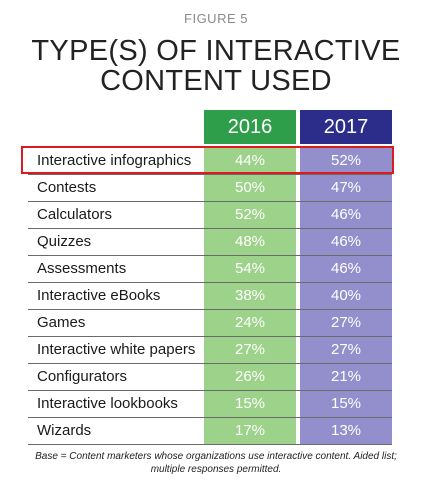  What do you see at coordinates (75, 214) in the screenshot?
I see `row-label: Calculators` at bounding box center [75, 214].